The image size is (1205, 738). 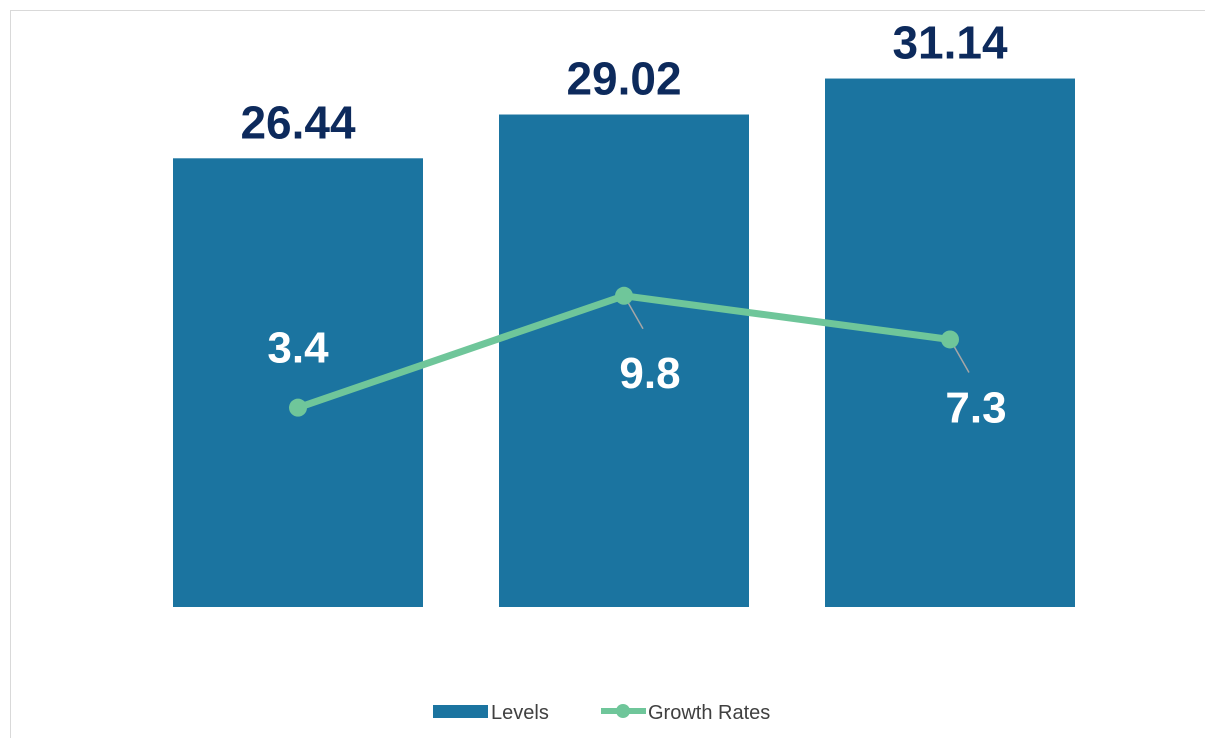 What do you see at coordinates (460, 711) in the screenshot?
I see `legend-levels-swatch` at bounding box center [460, 711].